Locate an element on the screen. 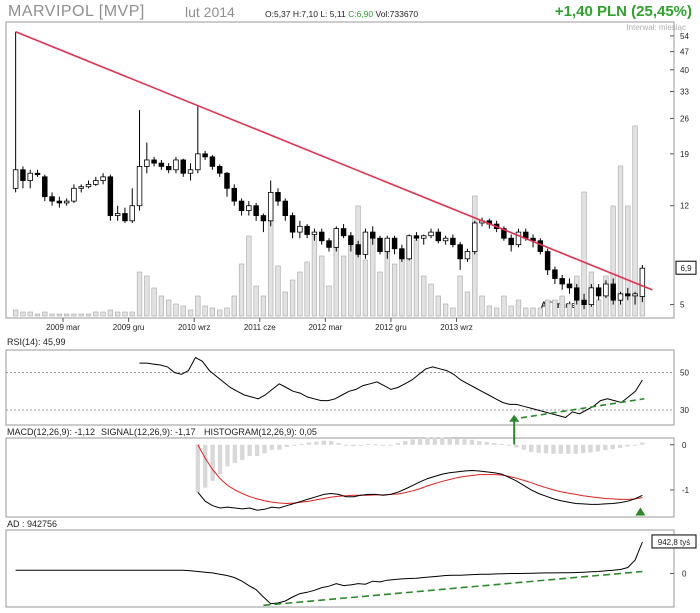 The height and width of the screenshot is (613, 700). price-axis-label: 19 is located at coordinates (684, 154).